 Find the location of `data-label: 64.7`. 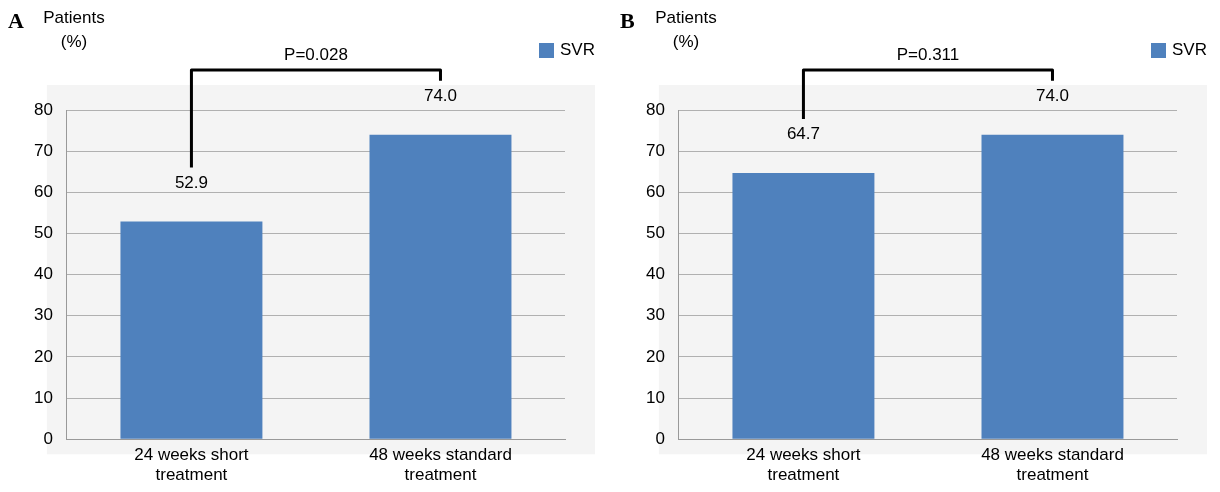

data-label: 64.7 is located at coordinates (803, 134).